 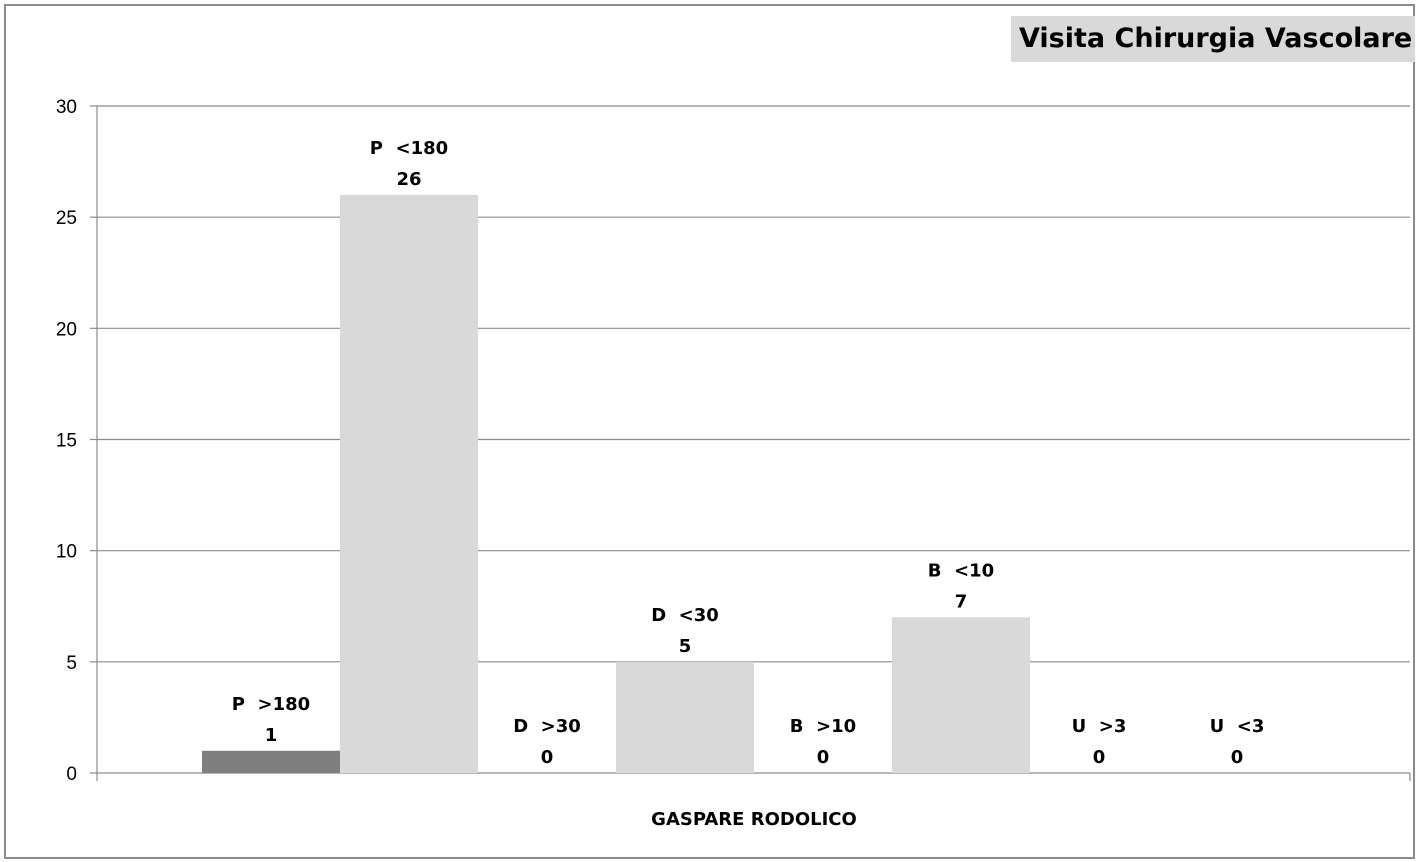 What do you see at coordinates (1213, 39) in the screenshot?
I see `chart-title: Visita Chirurgia Vascolare` at bounding box center [1213, 39].